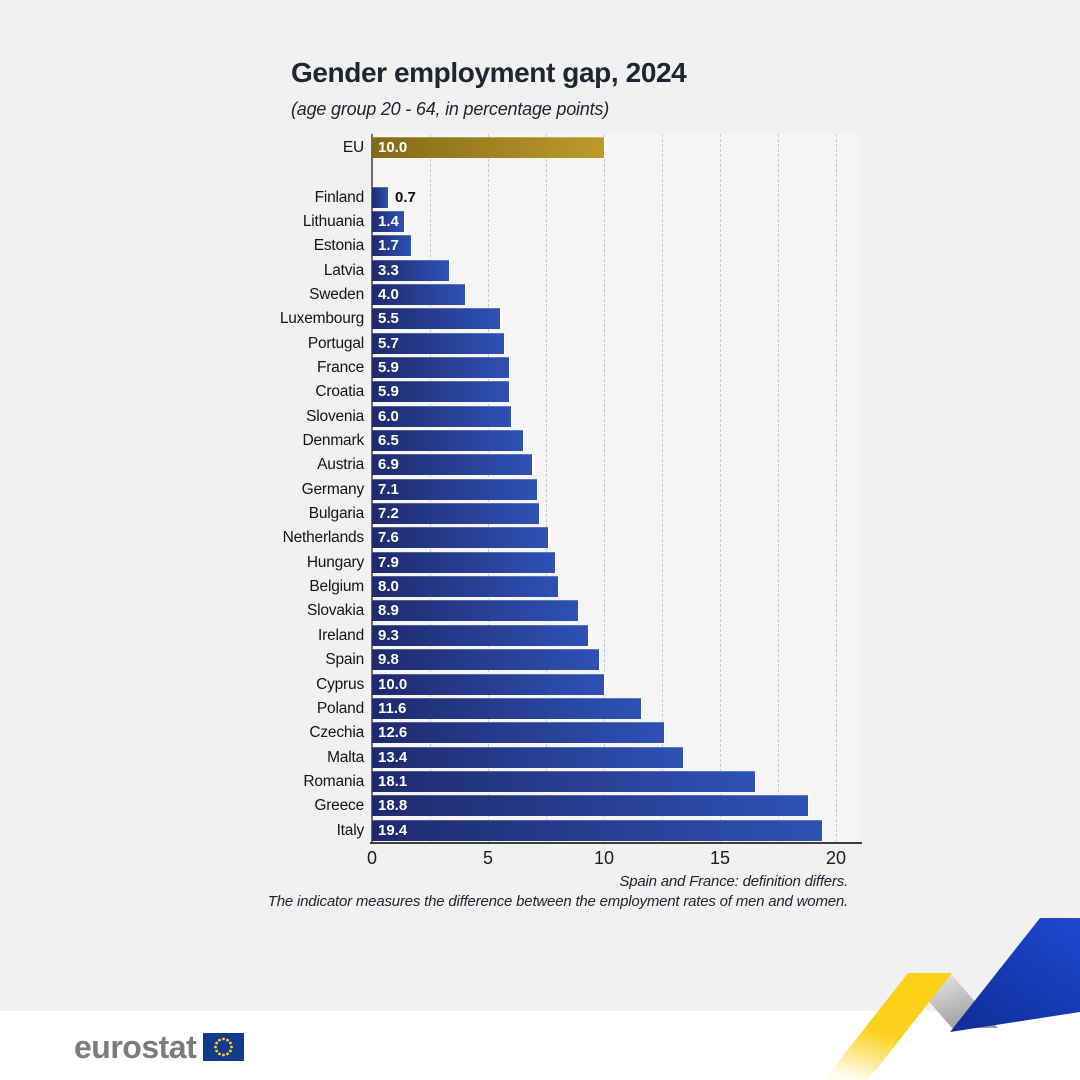  Describe the element at coordinates (528, 757) in the screenshot. I see `country-bar: 13.4` at that location.